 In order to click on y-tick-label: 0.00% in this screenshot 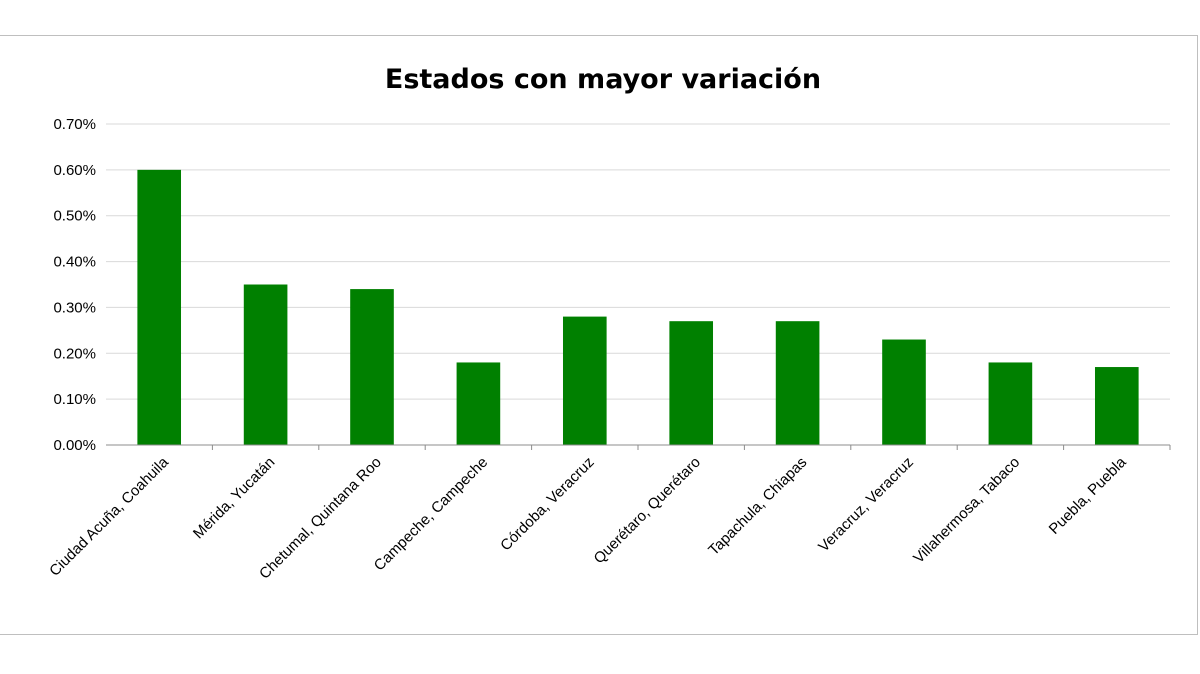, I will do `click(74, 445)`.